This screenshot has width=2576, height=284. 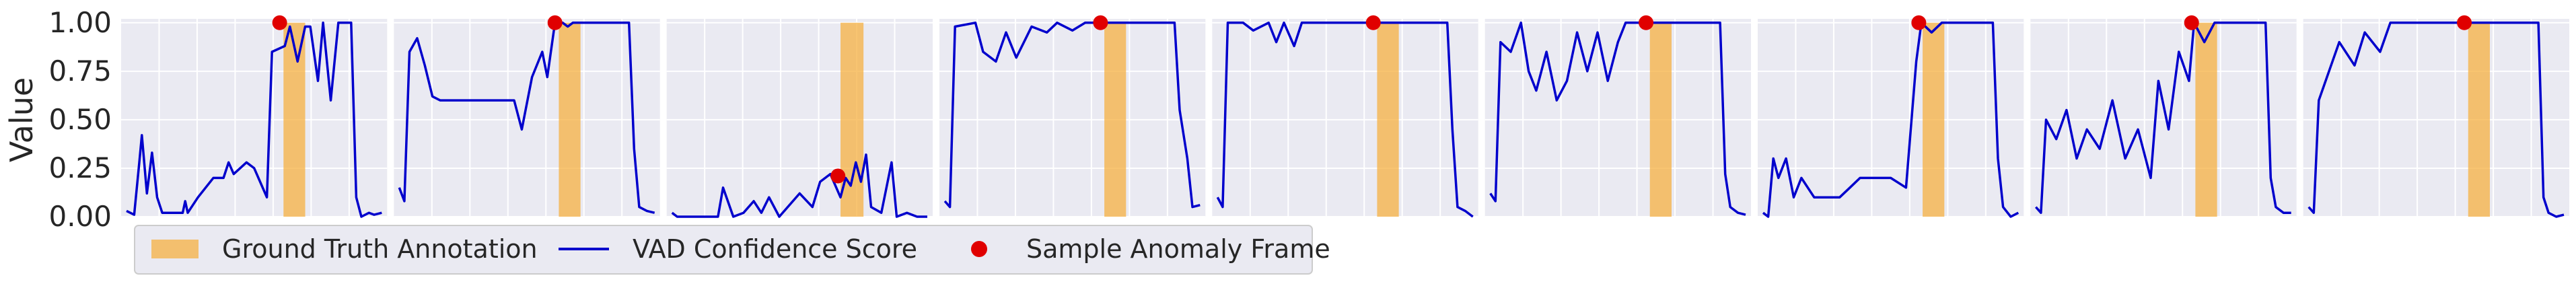 I want to click on y-tick-label: 0.50, so click(x=80, y=119).